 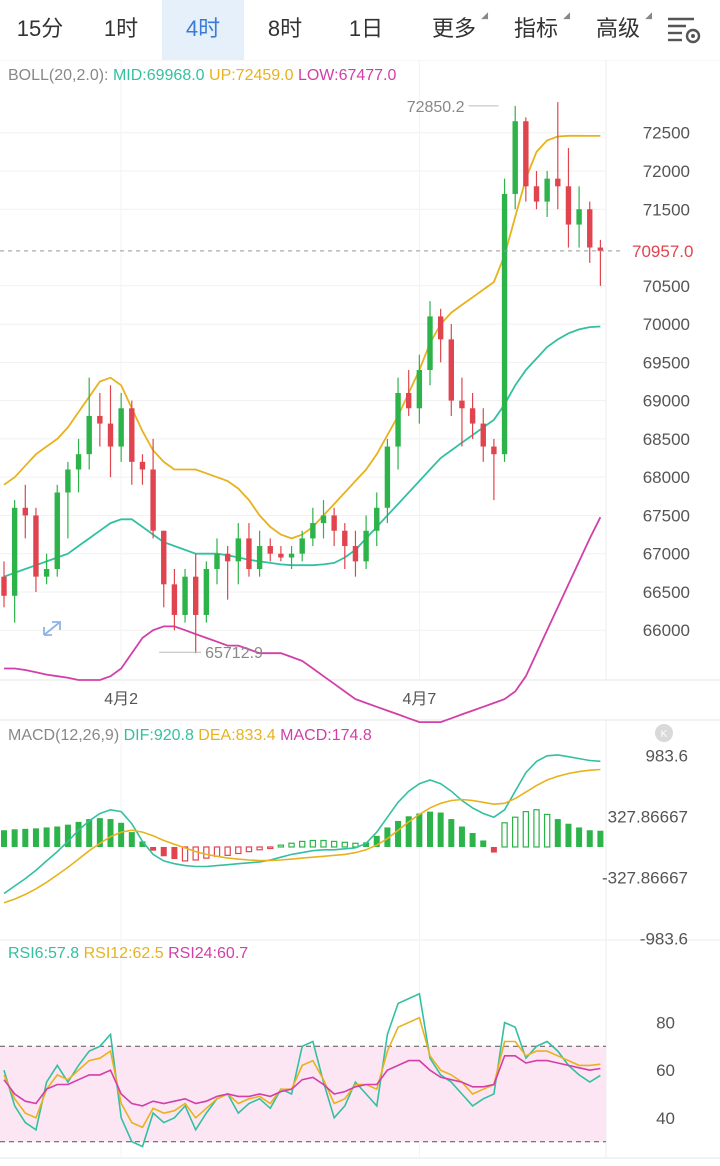 I want to click on rsi24-line, so click(x=302, y=1080).